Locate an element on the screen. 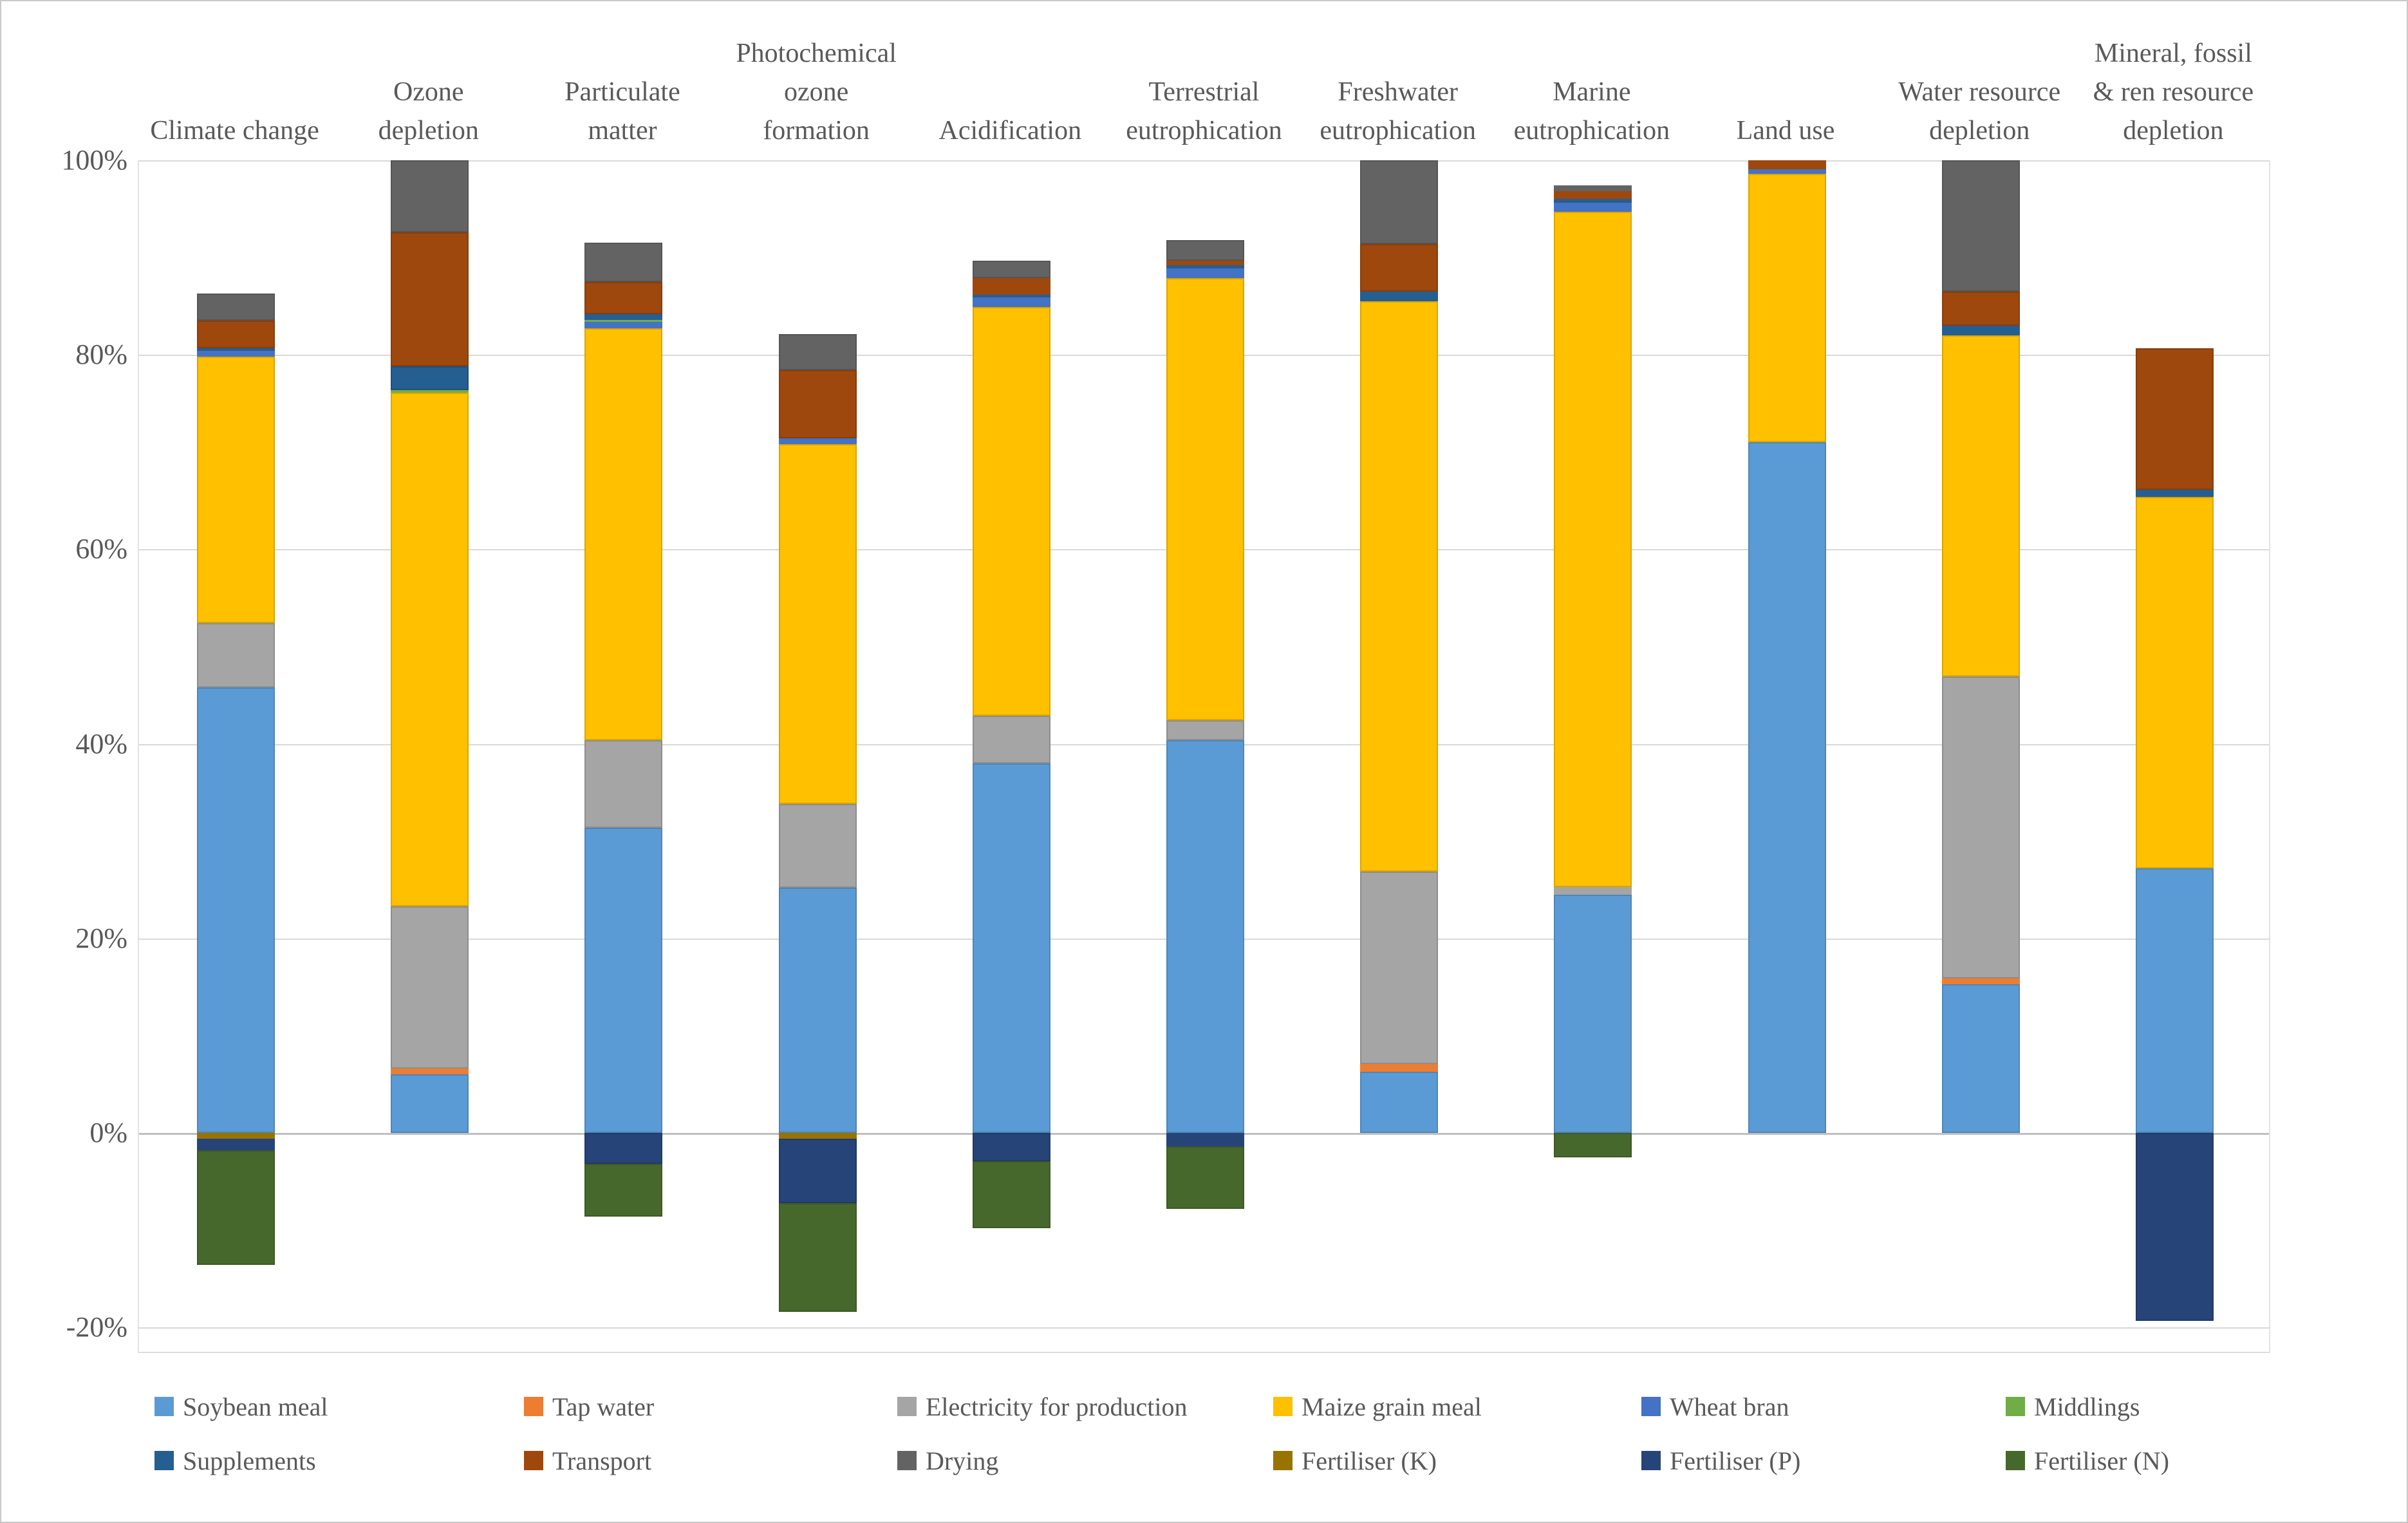 The width and height of the screenshot is (2408, 1523). legend-swatch-supplements is located at coordinates (164, 1460).